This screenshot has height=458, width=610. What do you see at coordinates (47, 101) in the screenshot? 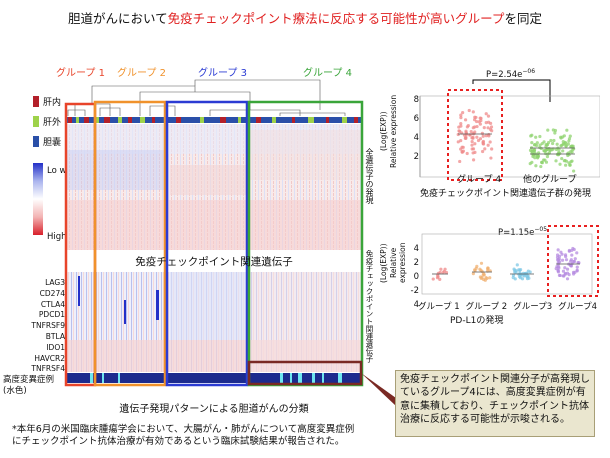
I see `legend-intrahepatic: 肝内` at bounding box center [47, 101].